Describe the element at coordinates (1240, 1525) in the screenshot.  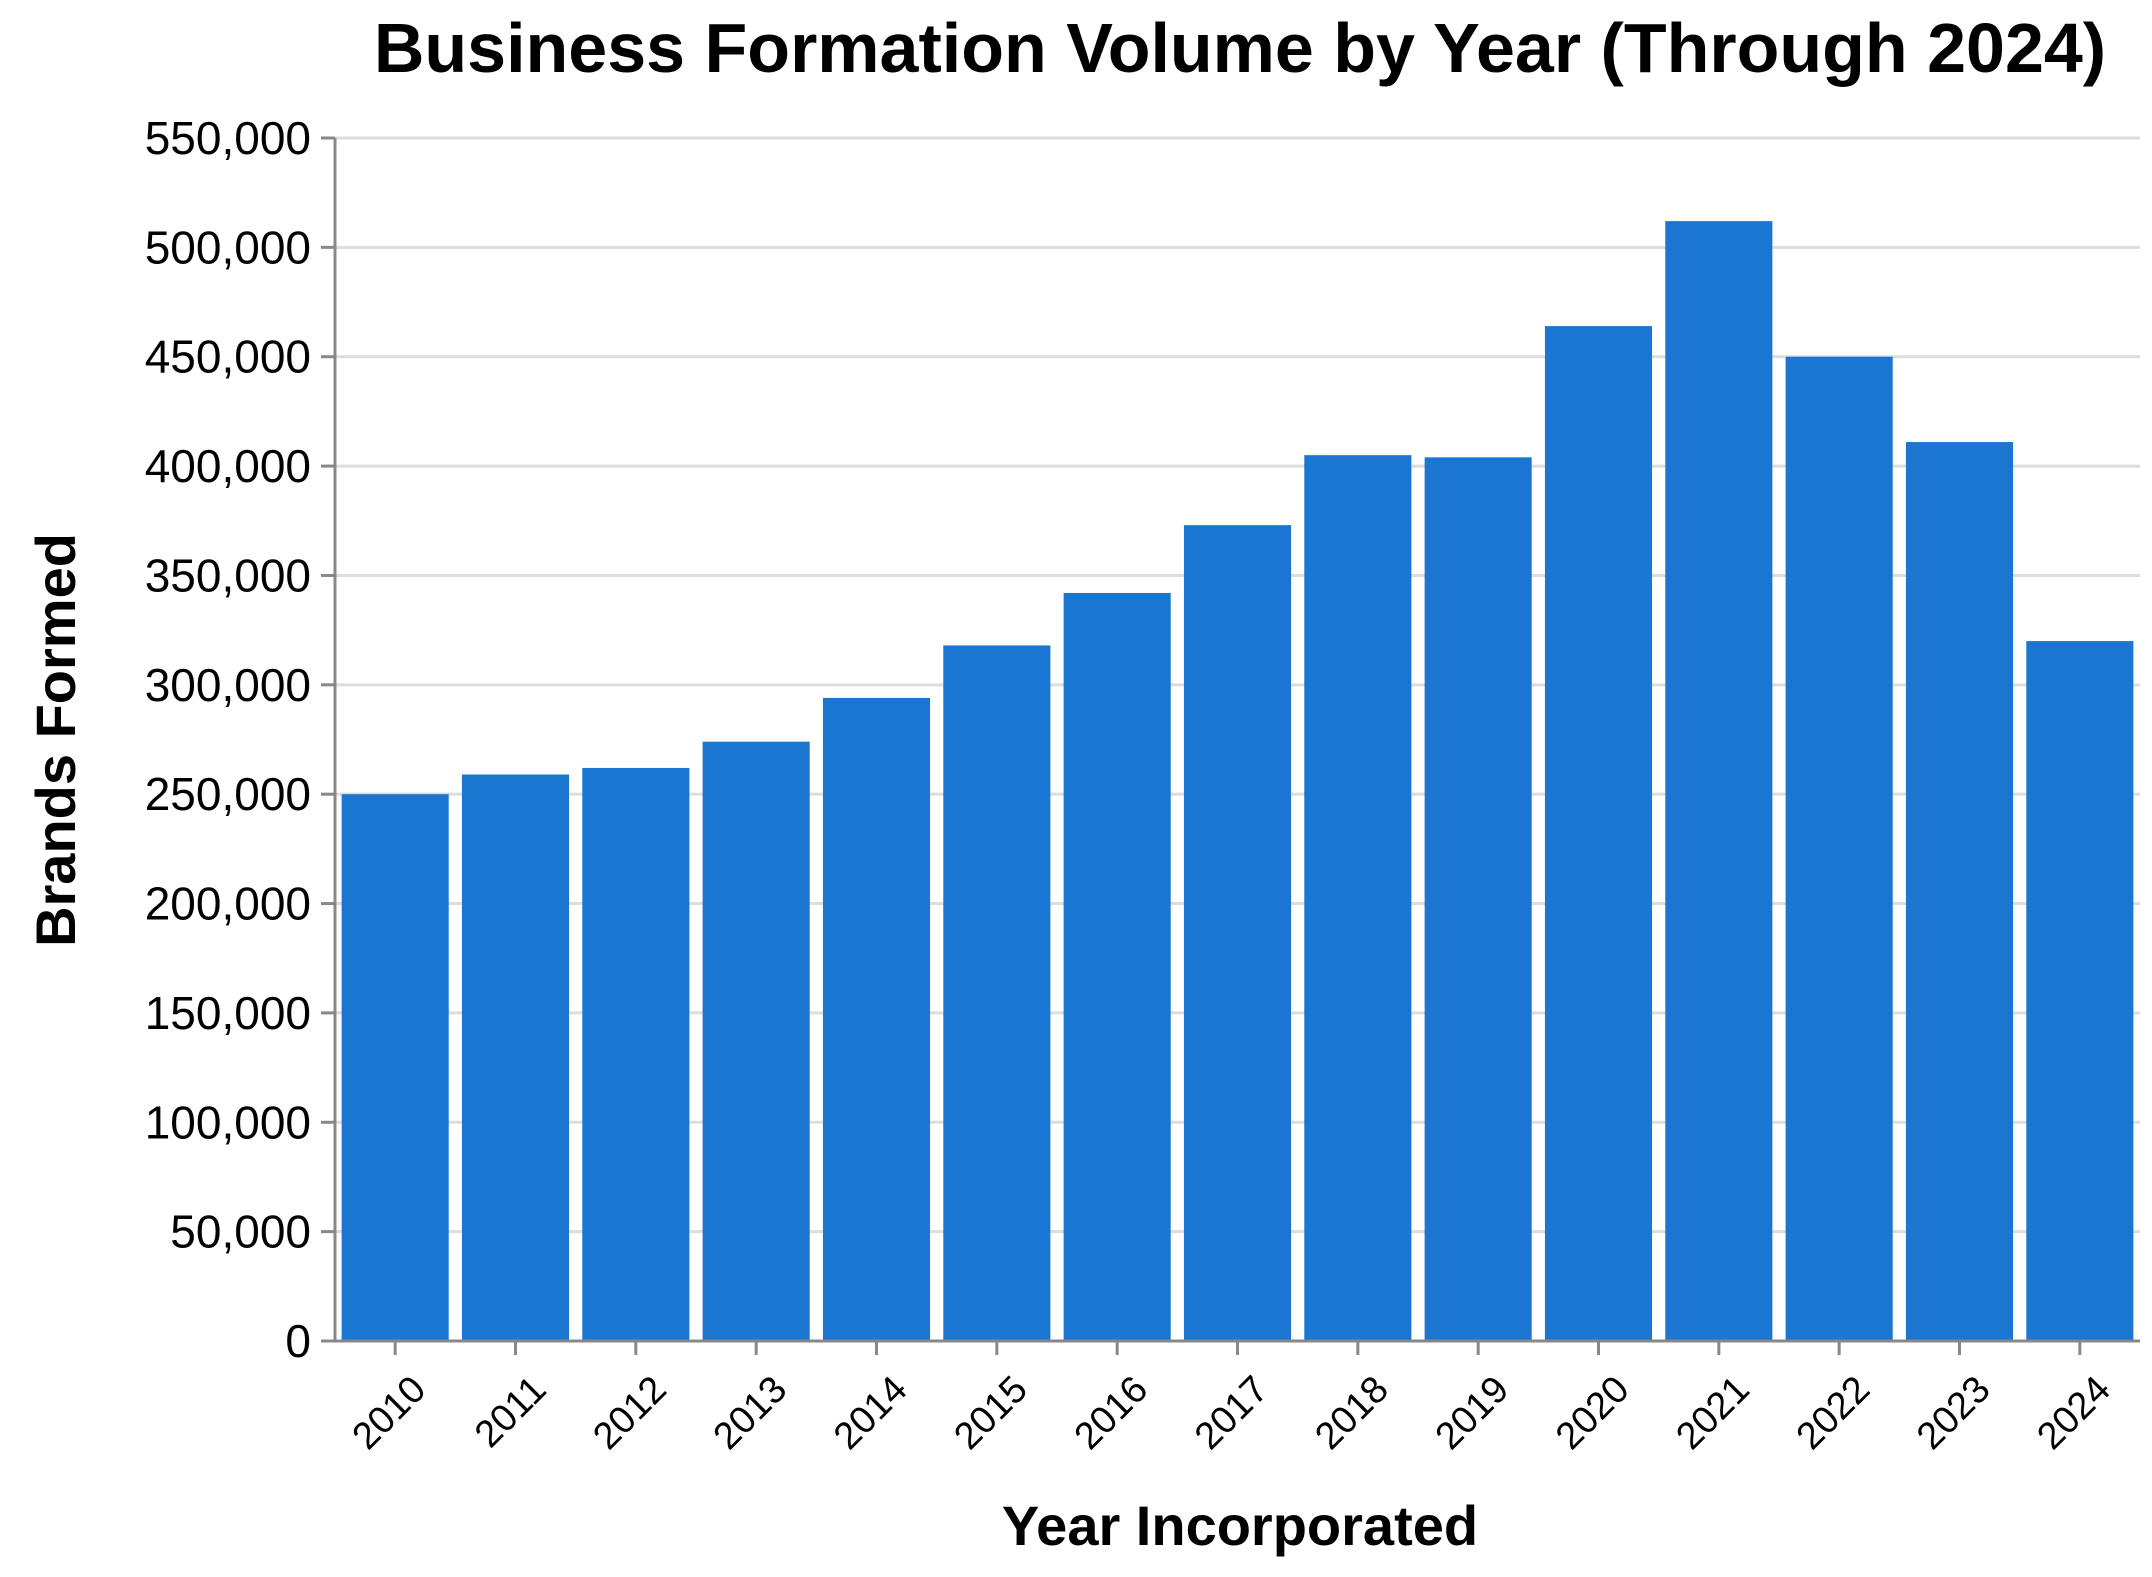
I see `x-axis-title: Year Incorporated` at that location.